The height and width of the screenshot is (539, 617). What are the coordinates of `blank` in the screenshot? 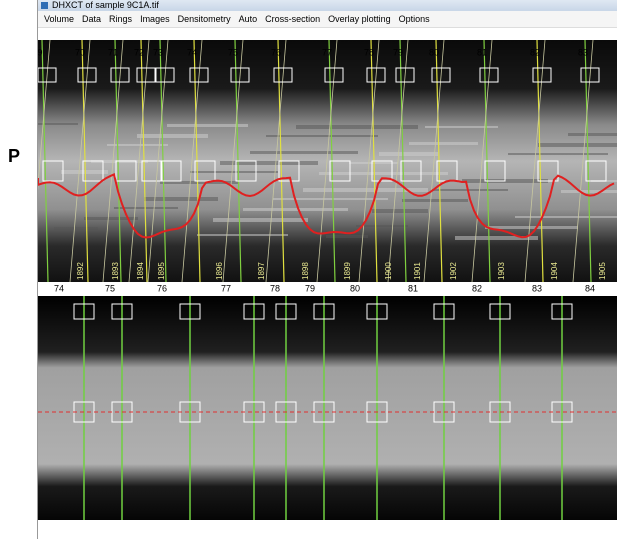 It's located at (327, 529).